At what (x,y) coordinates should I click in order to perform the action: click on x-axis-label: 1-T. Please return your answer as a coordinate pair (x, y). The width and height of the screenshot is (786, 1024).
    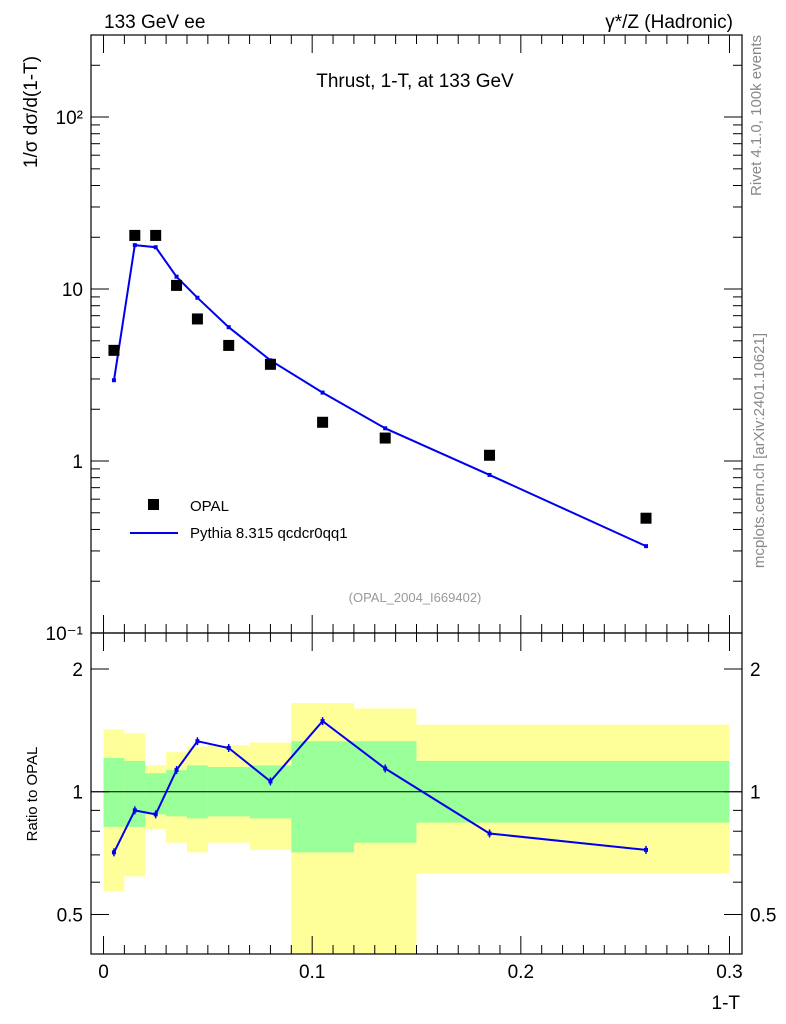
    Looking at the image, I should click on (726, 1003).